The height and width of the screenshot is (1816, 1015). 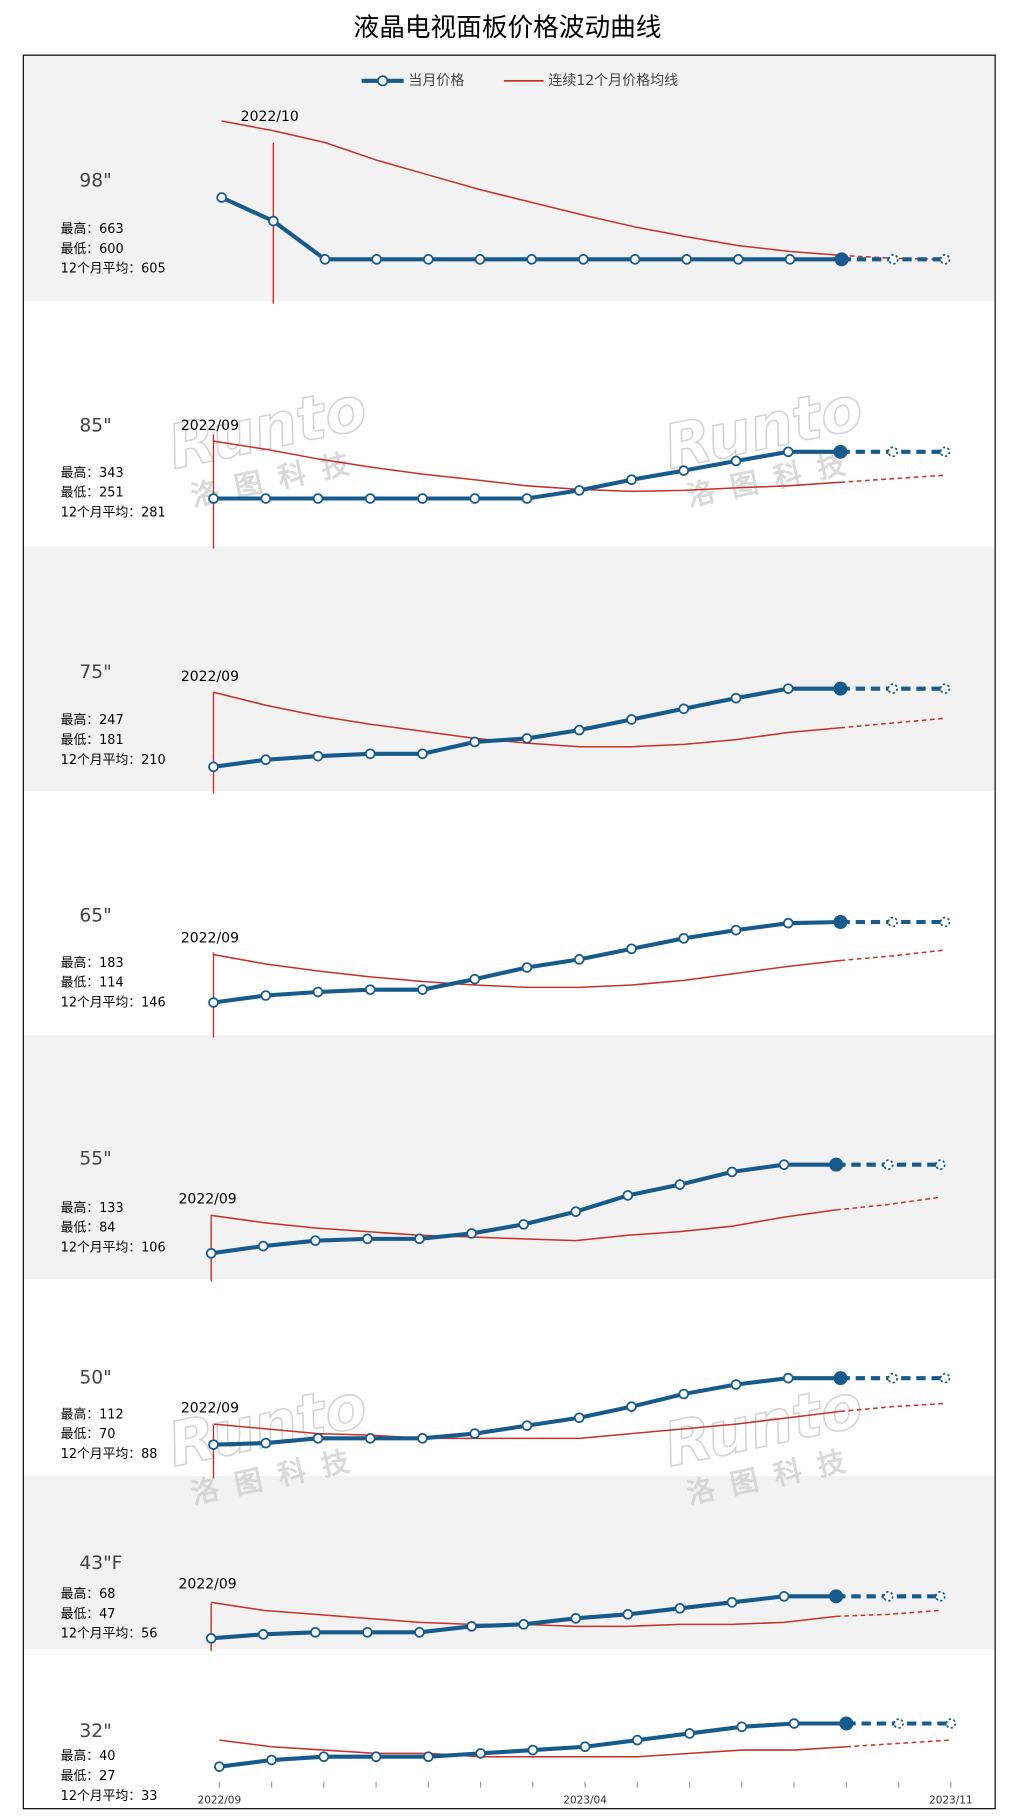 I want to click on panel-name: 50", so click(x=95, y=1378).